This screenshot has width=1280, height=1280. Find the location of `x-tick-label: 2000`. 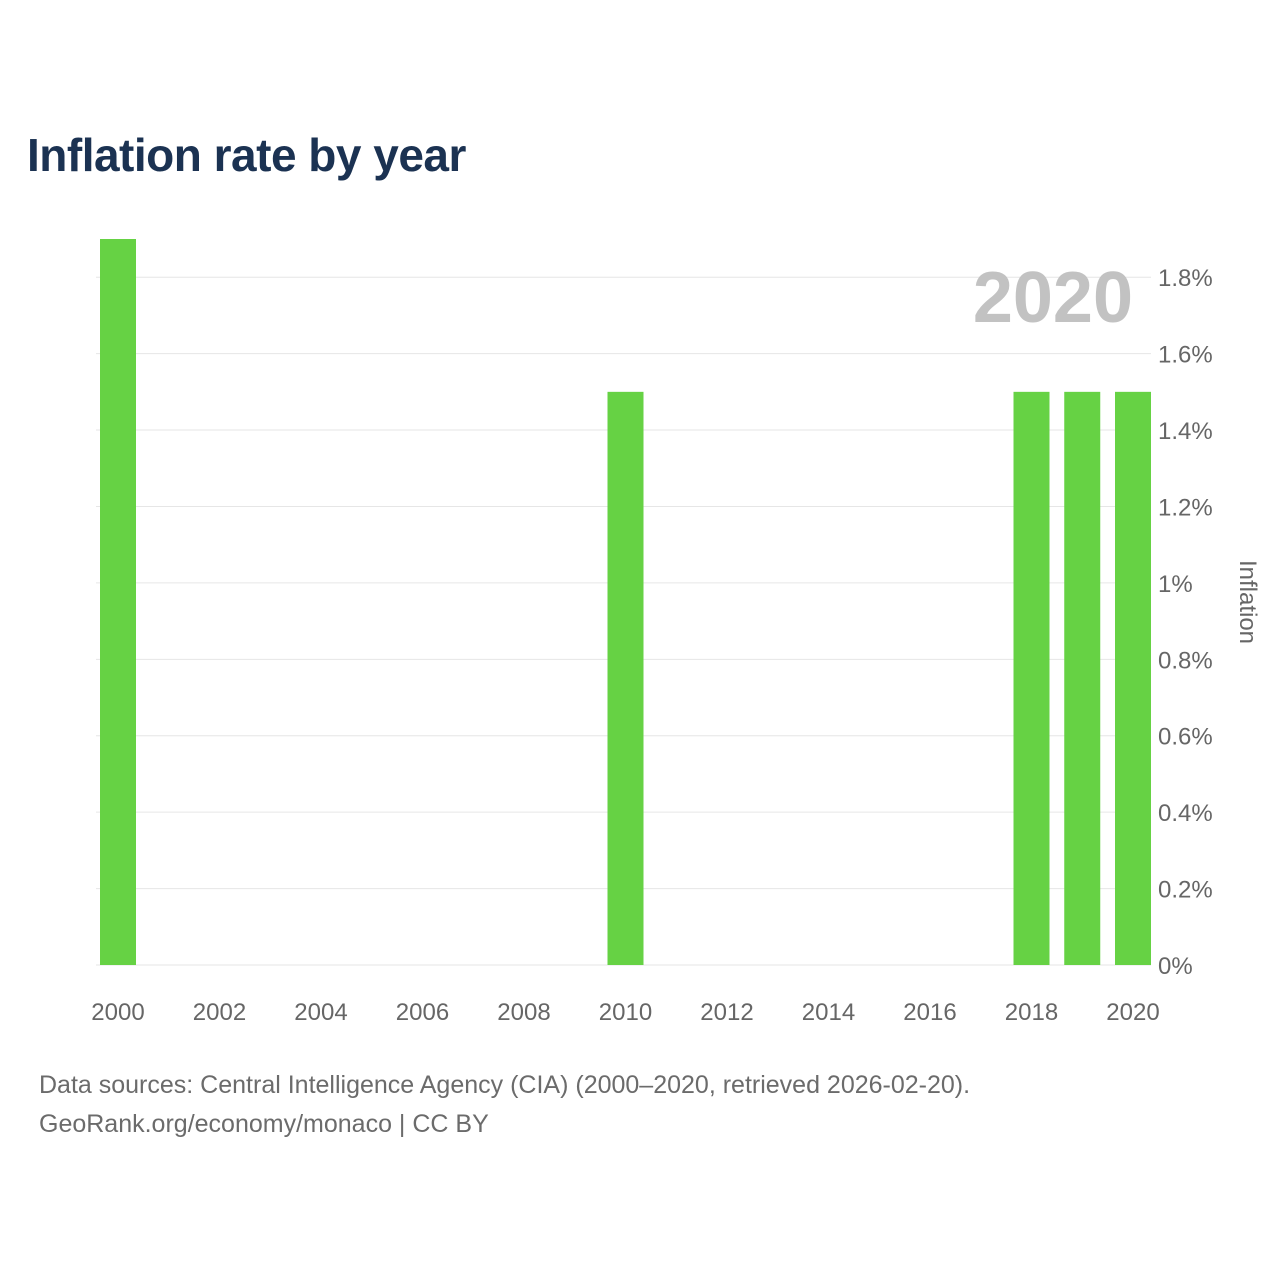

x-tick-label: 2000 is located at coordinates (117, 1012).